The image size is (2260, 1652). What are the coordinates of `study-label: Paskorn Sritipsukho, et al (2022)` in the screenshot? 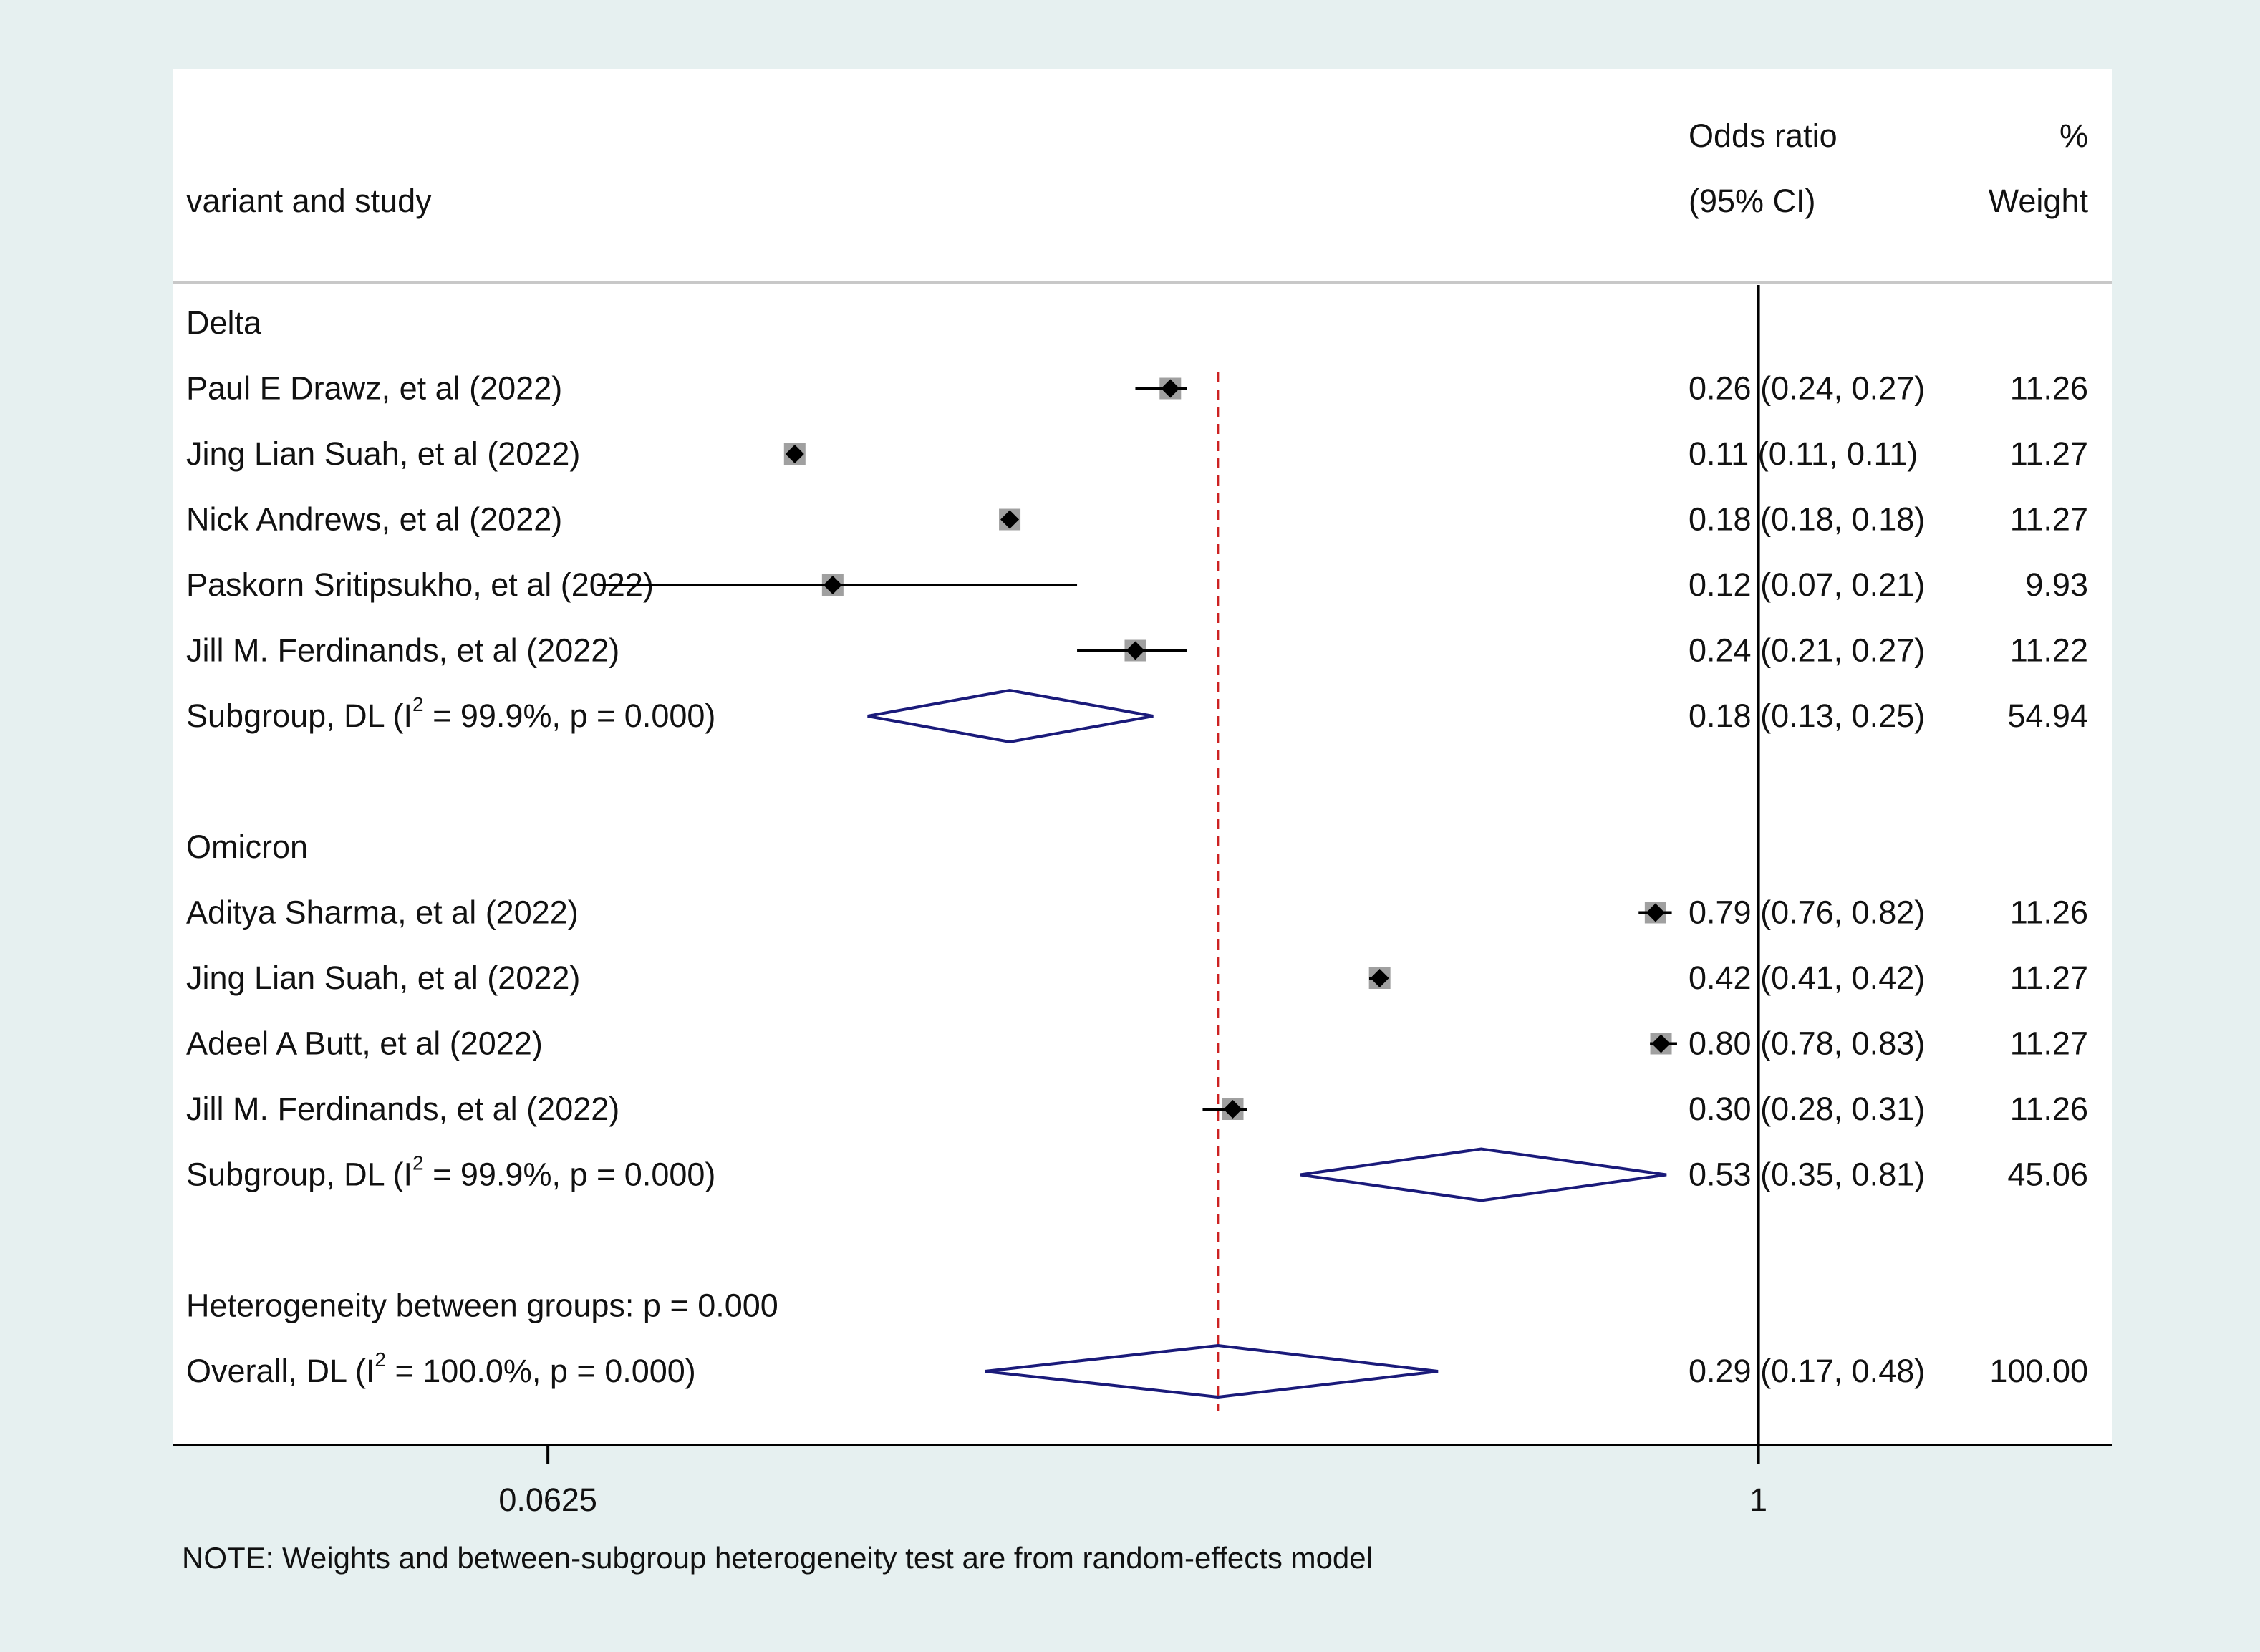 It's located at (420, 584).